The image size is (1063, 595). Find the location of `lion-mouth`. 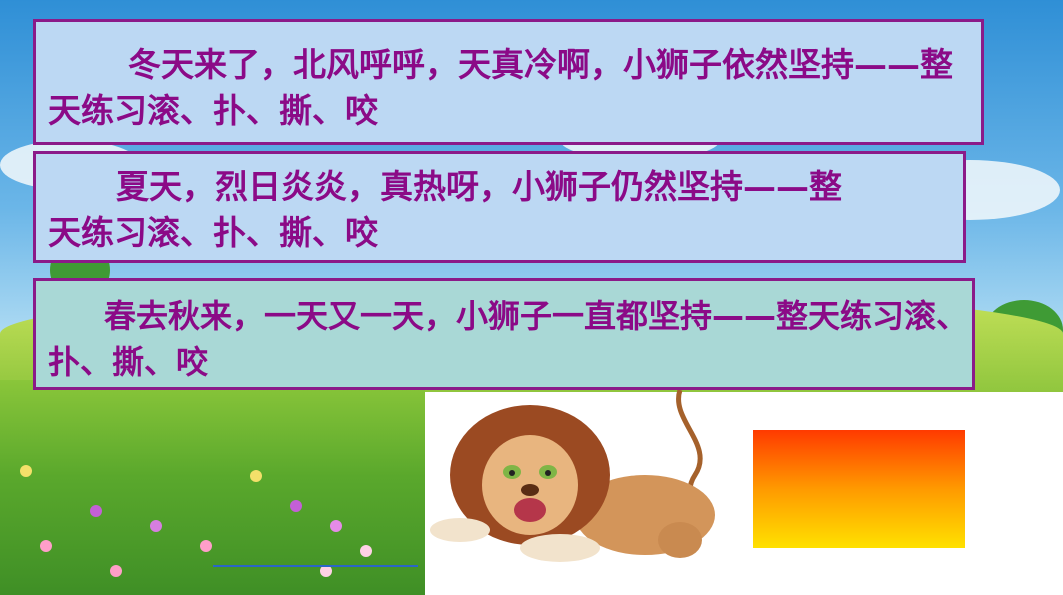

lion-mouth is located at coordinates (530, 510).